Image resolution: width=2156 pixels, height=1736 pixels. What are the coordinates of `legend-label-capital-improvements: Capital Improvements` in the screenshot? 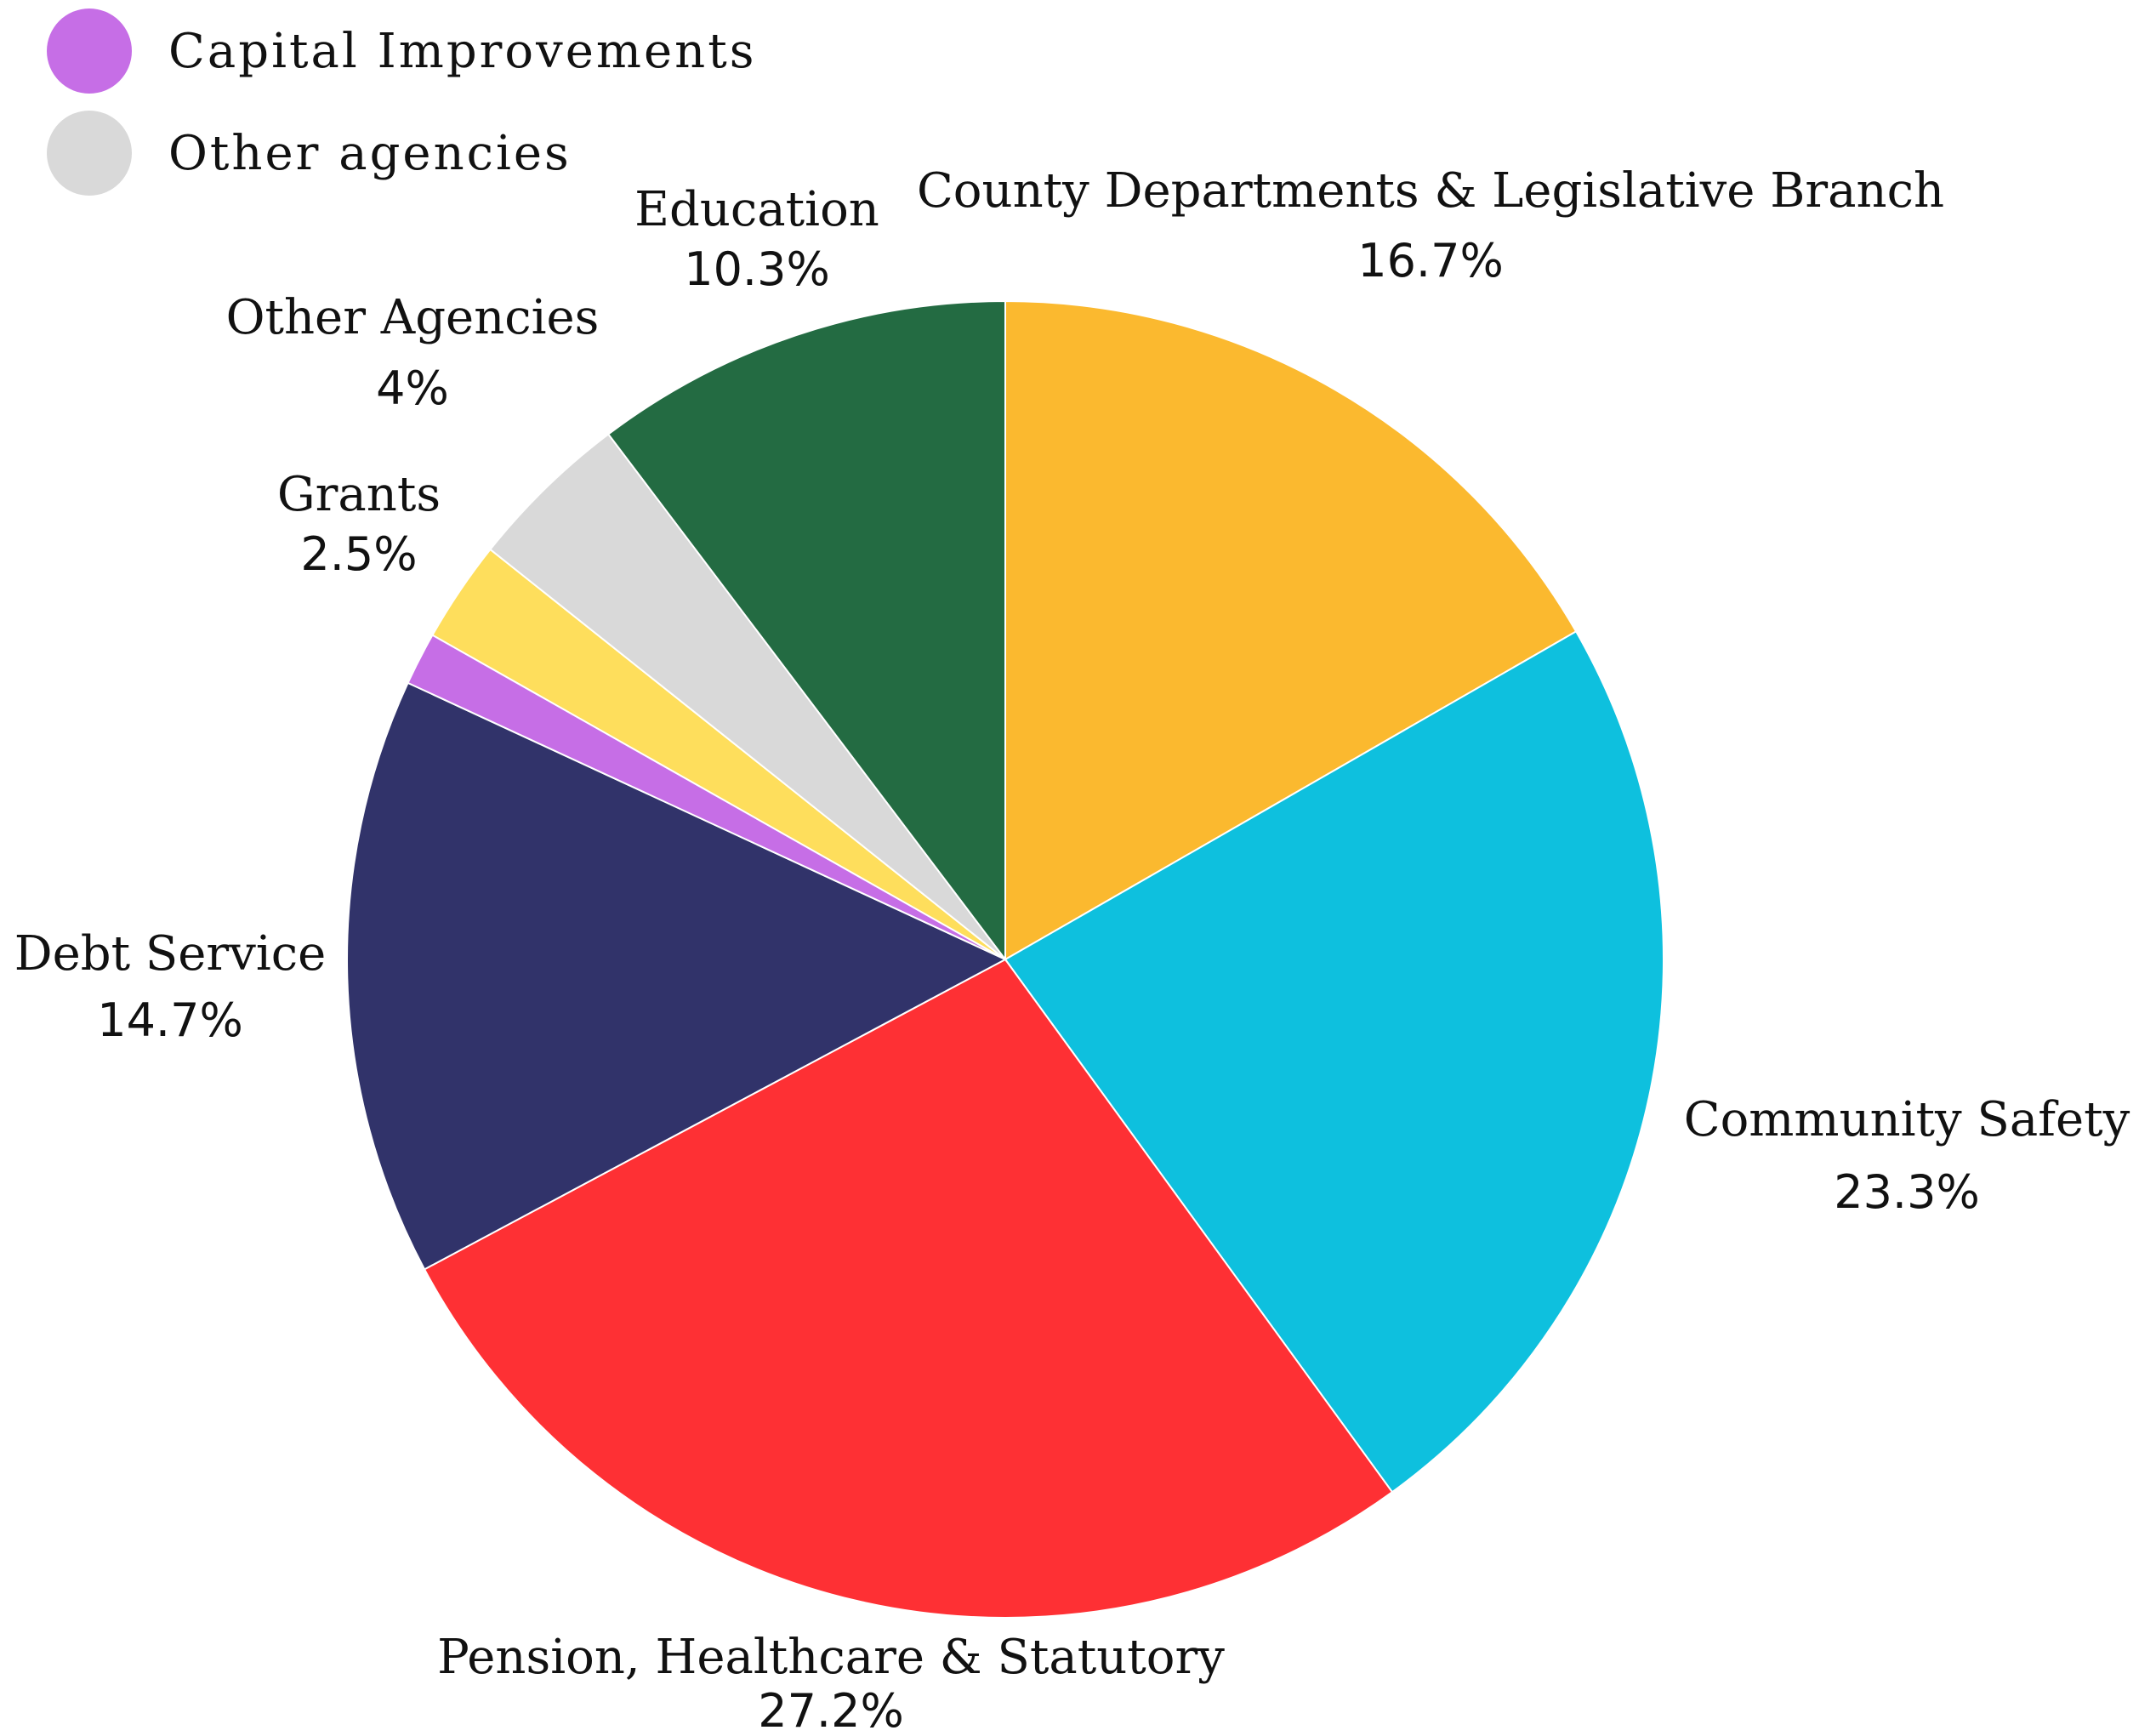 It's located at (462, 51).